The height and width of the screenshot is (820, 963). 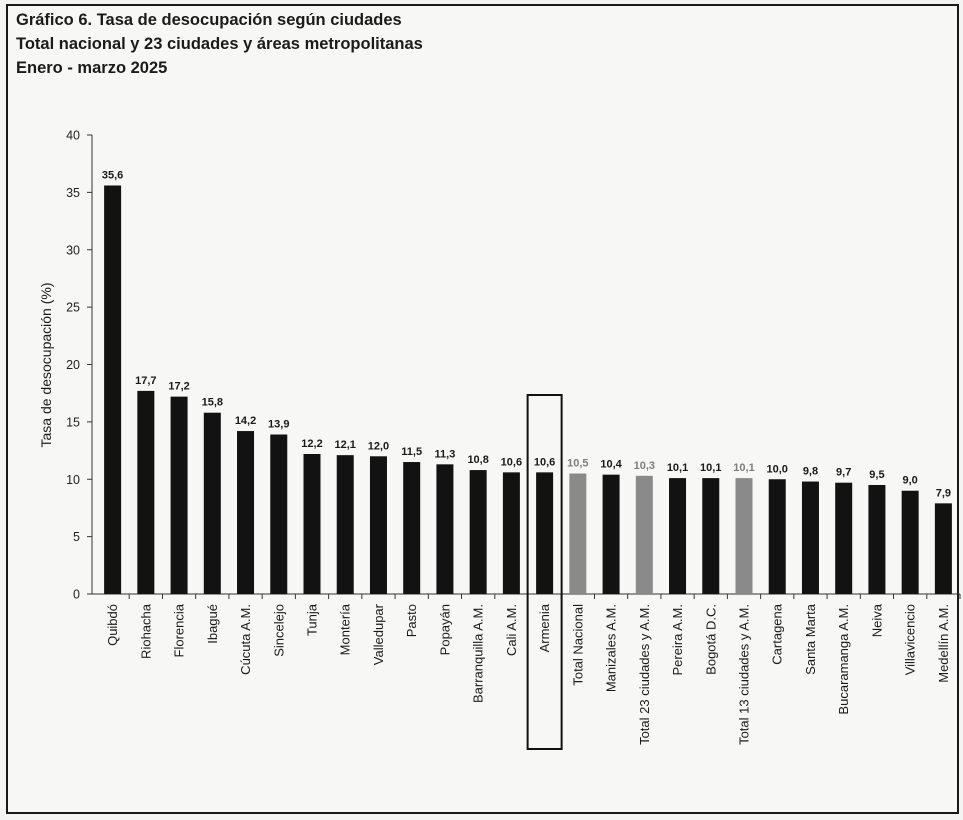 What do you see at coordinates (311, 444) in the screenshot?
I see `bar-value-label: 12,2` at bounding box center [311, 444].